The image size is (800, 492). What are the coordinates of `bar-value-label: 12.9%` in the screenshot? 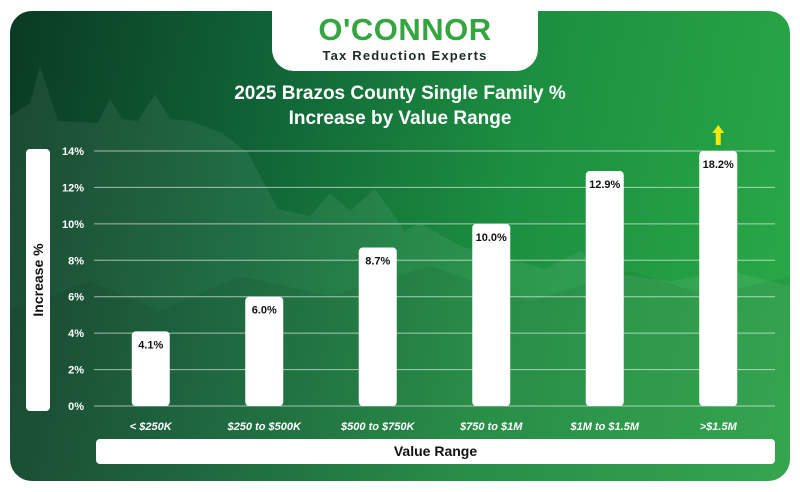 It's located at (604, 185).